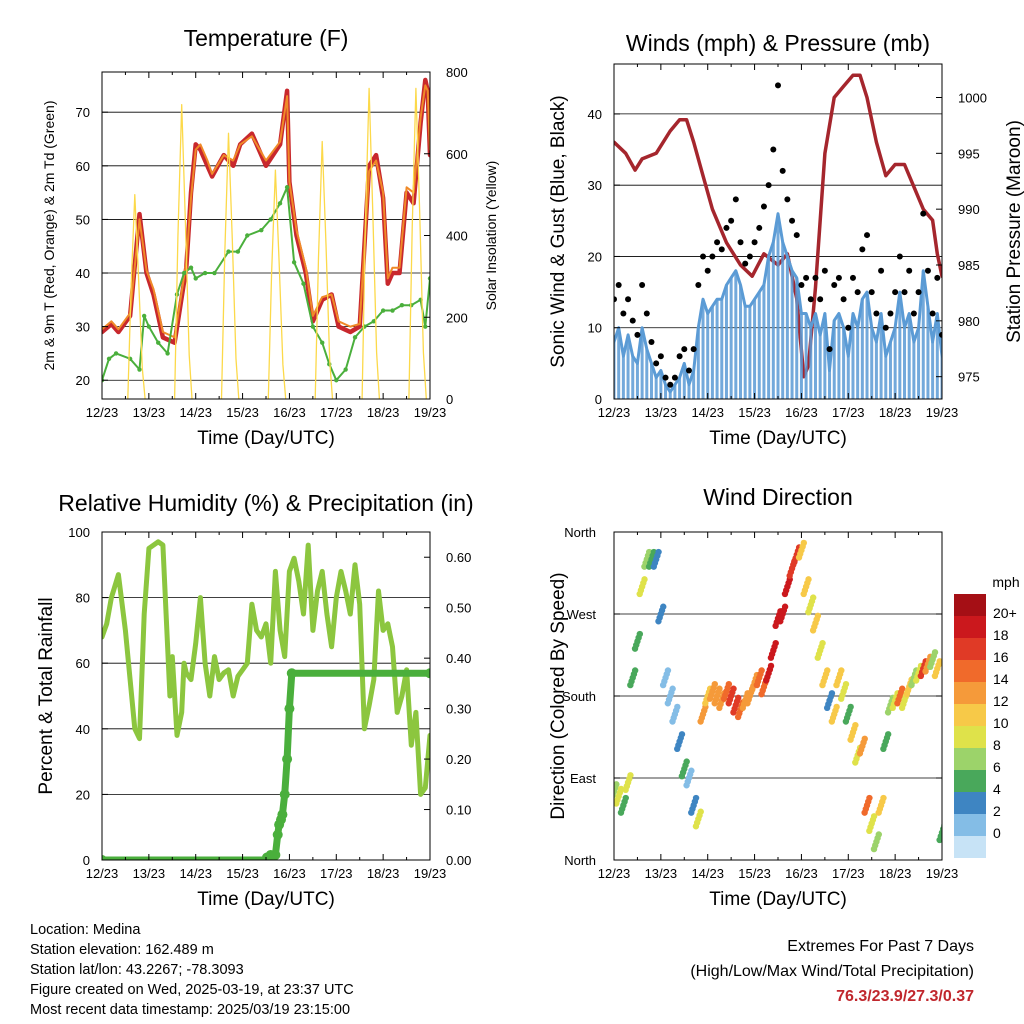 The width and height of the screenshot is (1024, 1024). Describe the element at coordinates (458, 709) in the screenshot. I see `y2-tick-label: 0.30` at that location.